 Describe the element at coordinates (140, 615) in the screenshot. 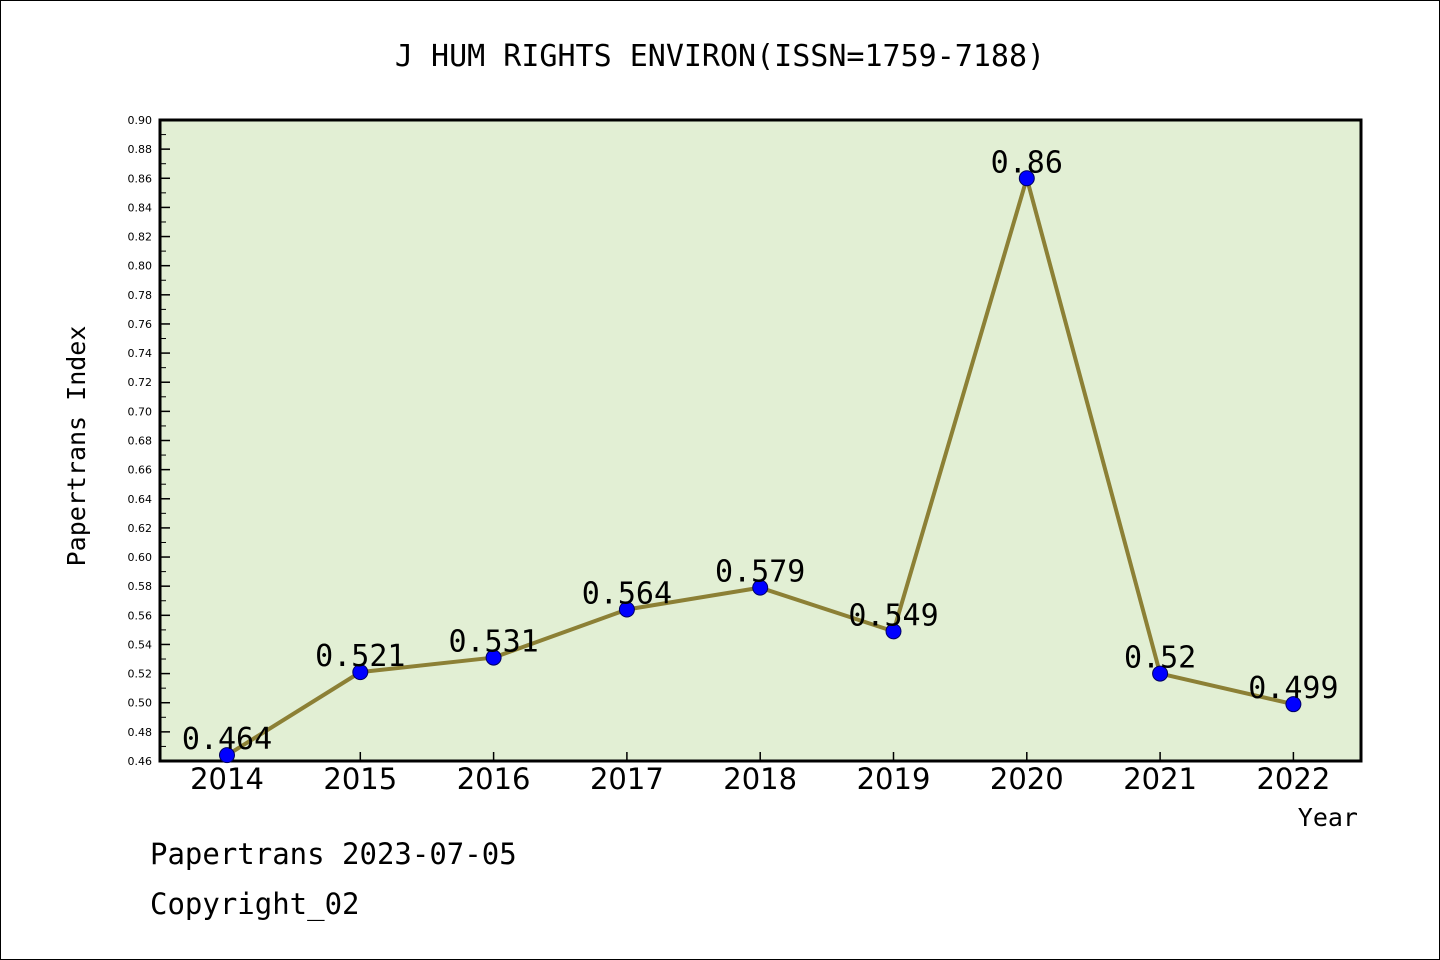

I see `y-tick-label: 0.56` at that location.